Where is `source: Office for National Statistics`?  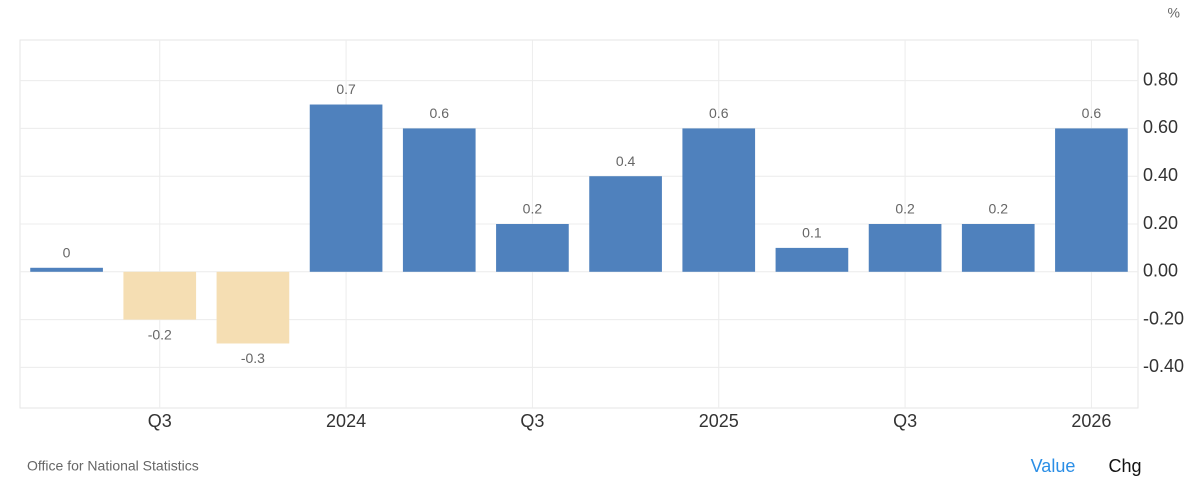 source: Office for National Statistics is located at coordinates (113, 466).